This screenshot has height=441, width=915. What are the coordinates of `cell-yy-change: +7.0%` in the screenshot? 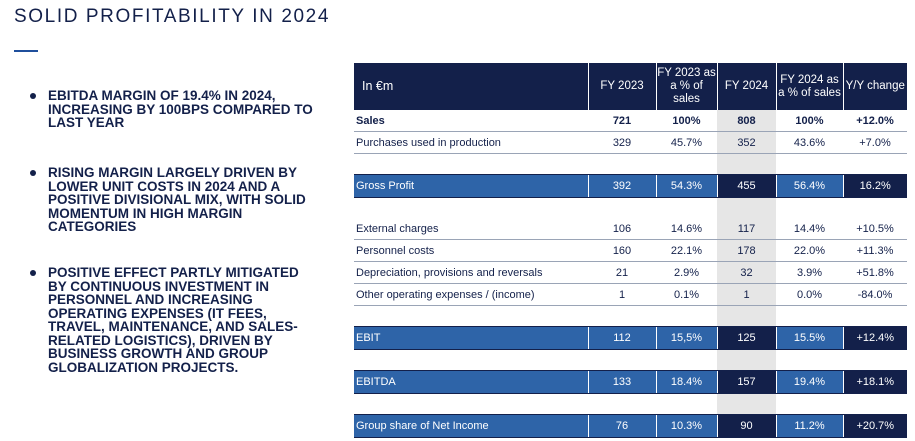 It's located at (875, 142).